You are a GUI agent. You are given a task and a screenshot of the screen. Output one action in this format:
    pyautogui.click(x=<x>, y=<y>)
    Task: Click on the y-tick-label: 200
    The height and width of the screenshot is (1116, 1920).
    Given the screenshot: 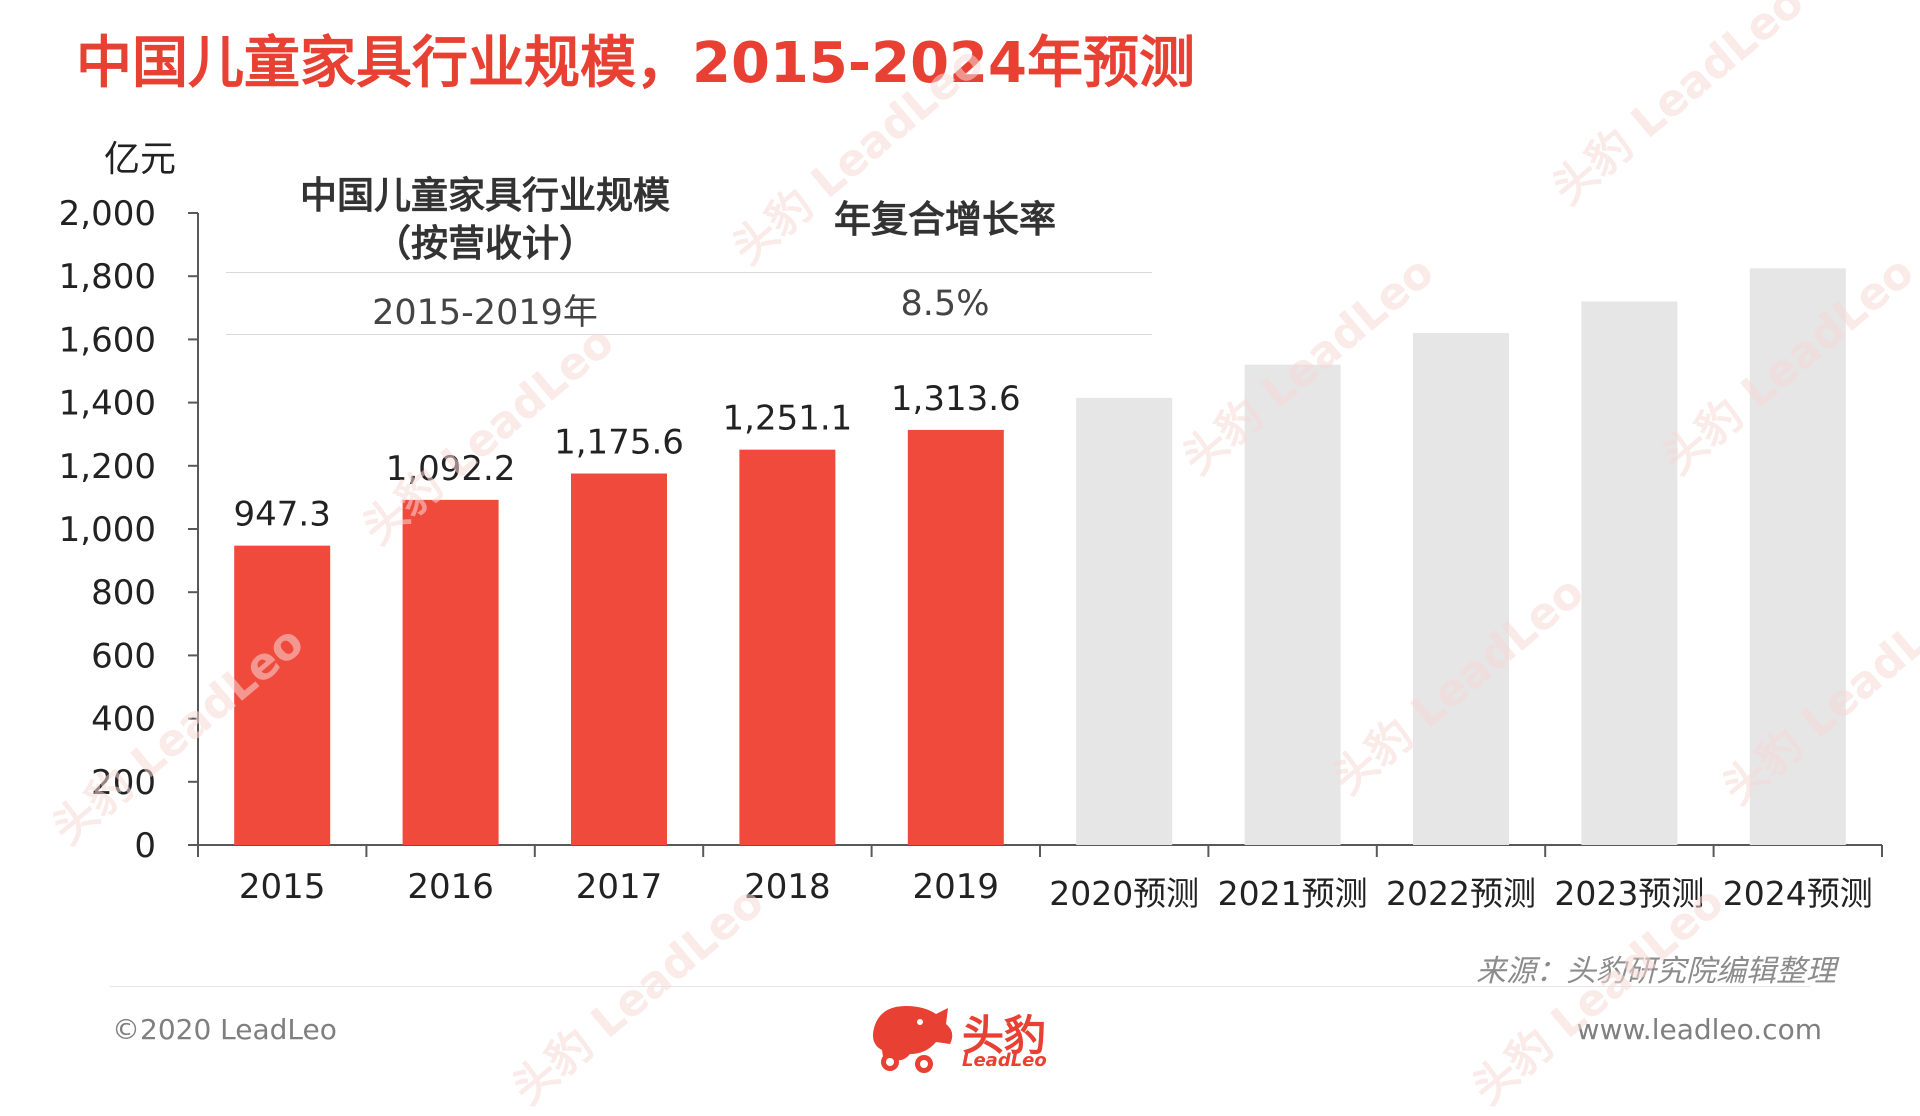 What is the action you would take?
    pyautogui.click(x=123, y=783)
    